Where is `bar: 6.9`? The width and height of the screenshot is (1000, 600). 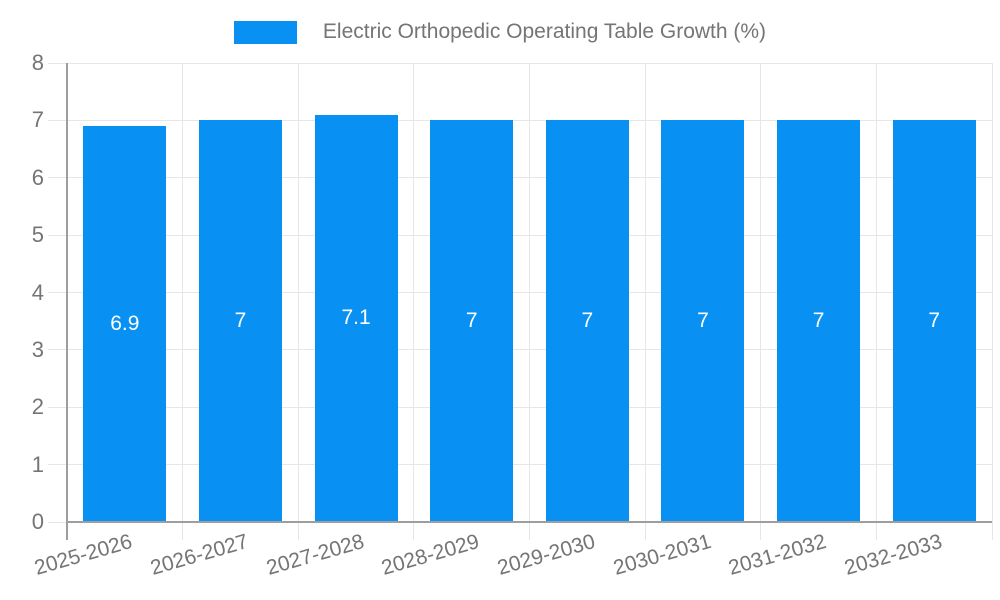
bar: 6.9 is located at coordinates (125, 324).